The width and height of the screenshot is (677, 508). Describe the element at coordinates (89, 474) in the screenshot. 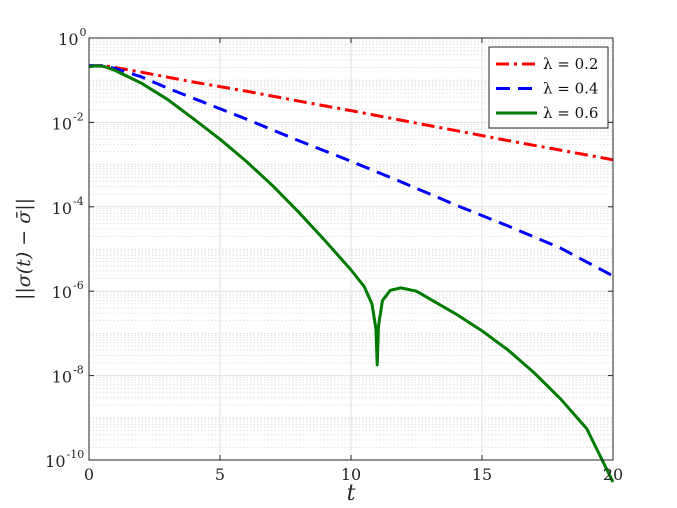

I see `x-tick-label: 0` at that location.